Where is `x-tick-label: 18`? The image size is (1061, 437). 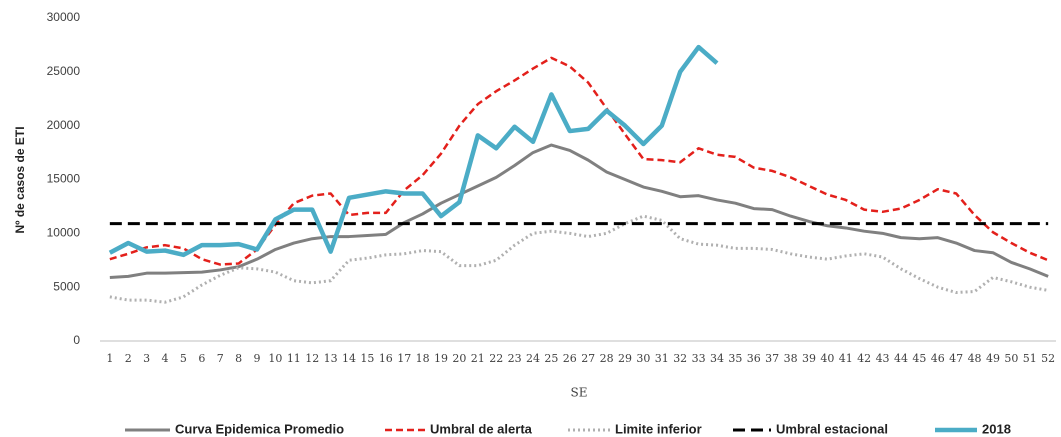
x-tick-label: 18 is located at coordinates (423, 358).